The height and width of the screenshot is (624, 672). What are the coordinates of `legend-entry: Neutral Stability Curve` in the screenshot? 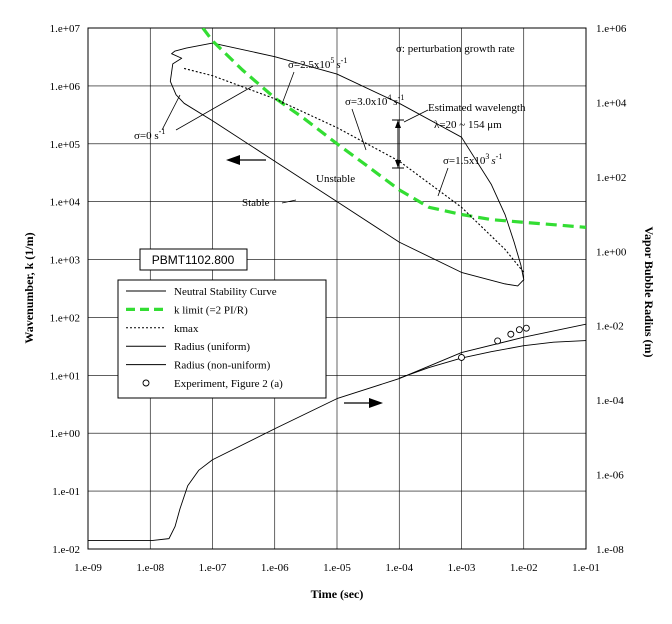 It's located at (201, 292).